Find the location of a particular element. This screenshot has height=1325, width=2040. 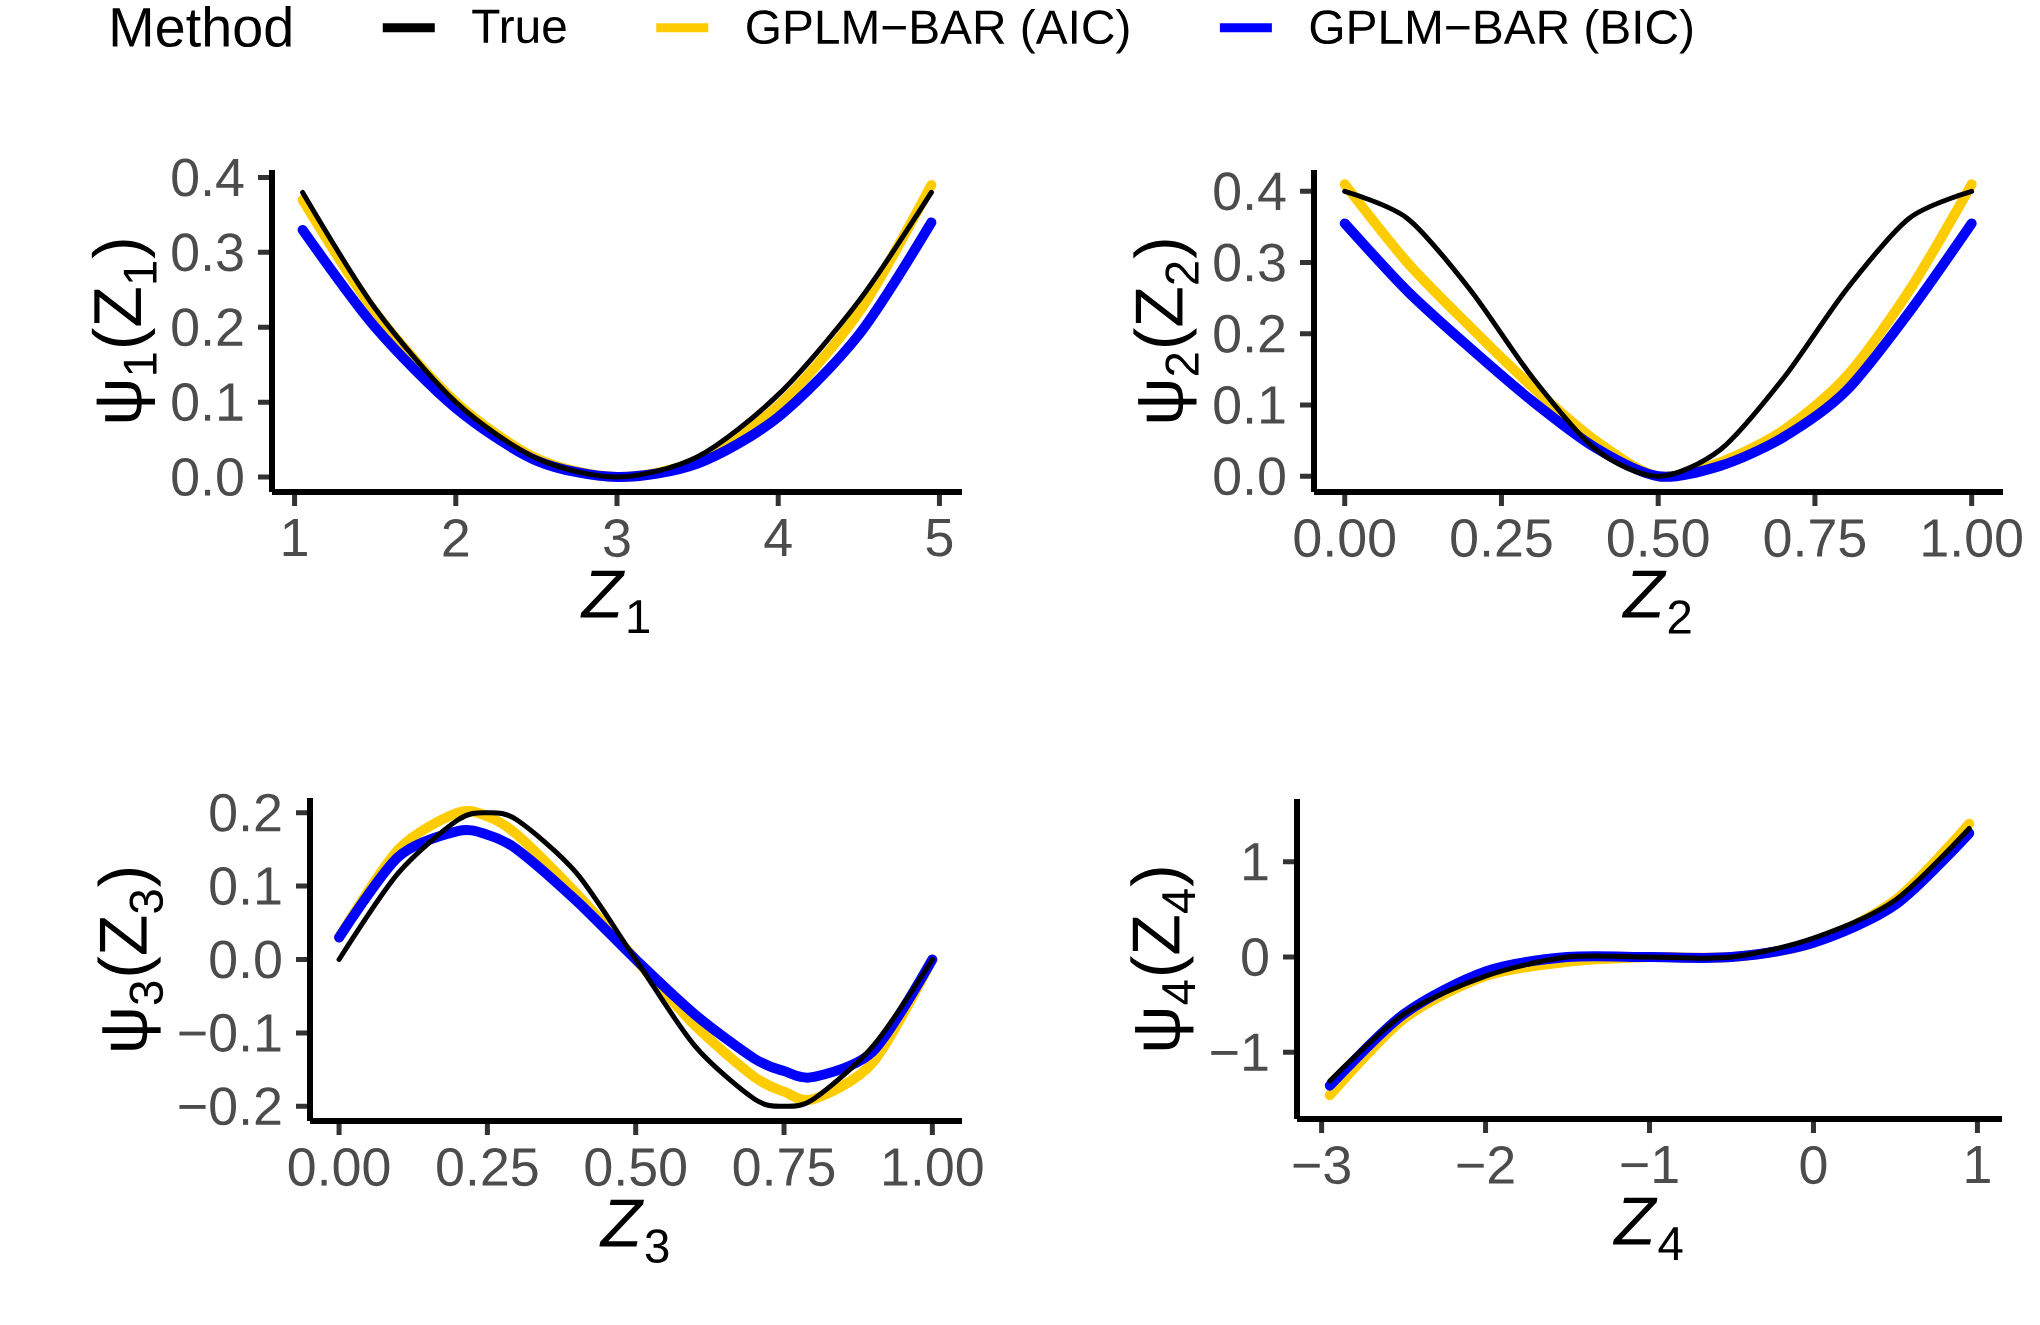

legend-label: GPLM−BAR (AIC) is located at coordinates (938, 31).